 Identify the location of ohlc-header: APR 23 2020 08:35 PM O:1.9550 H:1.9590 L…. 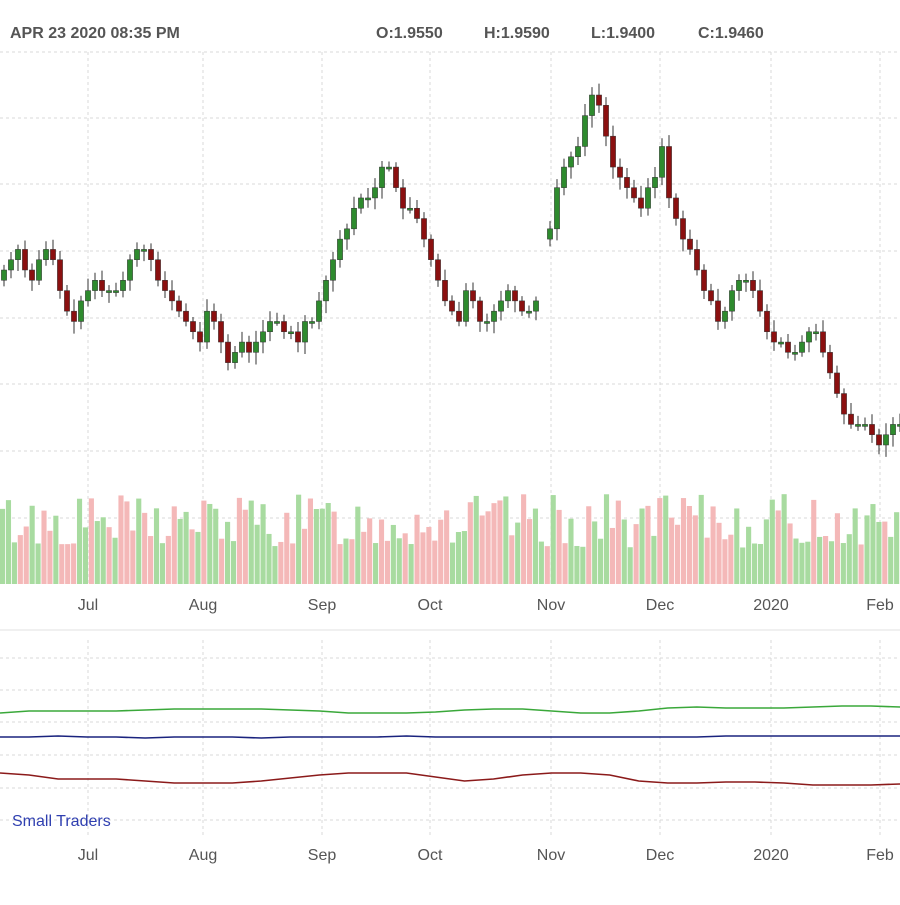
(387, 33).